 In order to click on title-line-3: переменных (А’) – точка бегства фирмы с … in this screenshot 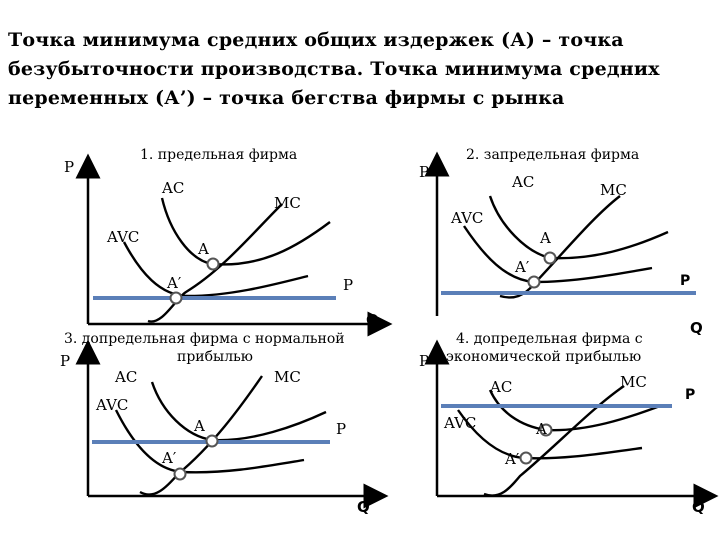, I will do `click(286, 98)`.